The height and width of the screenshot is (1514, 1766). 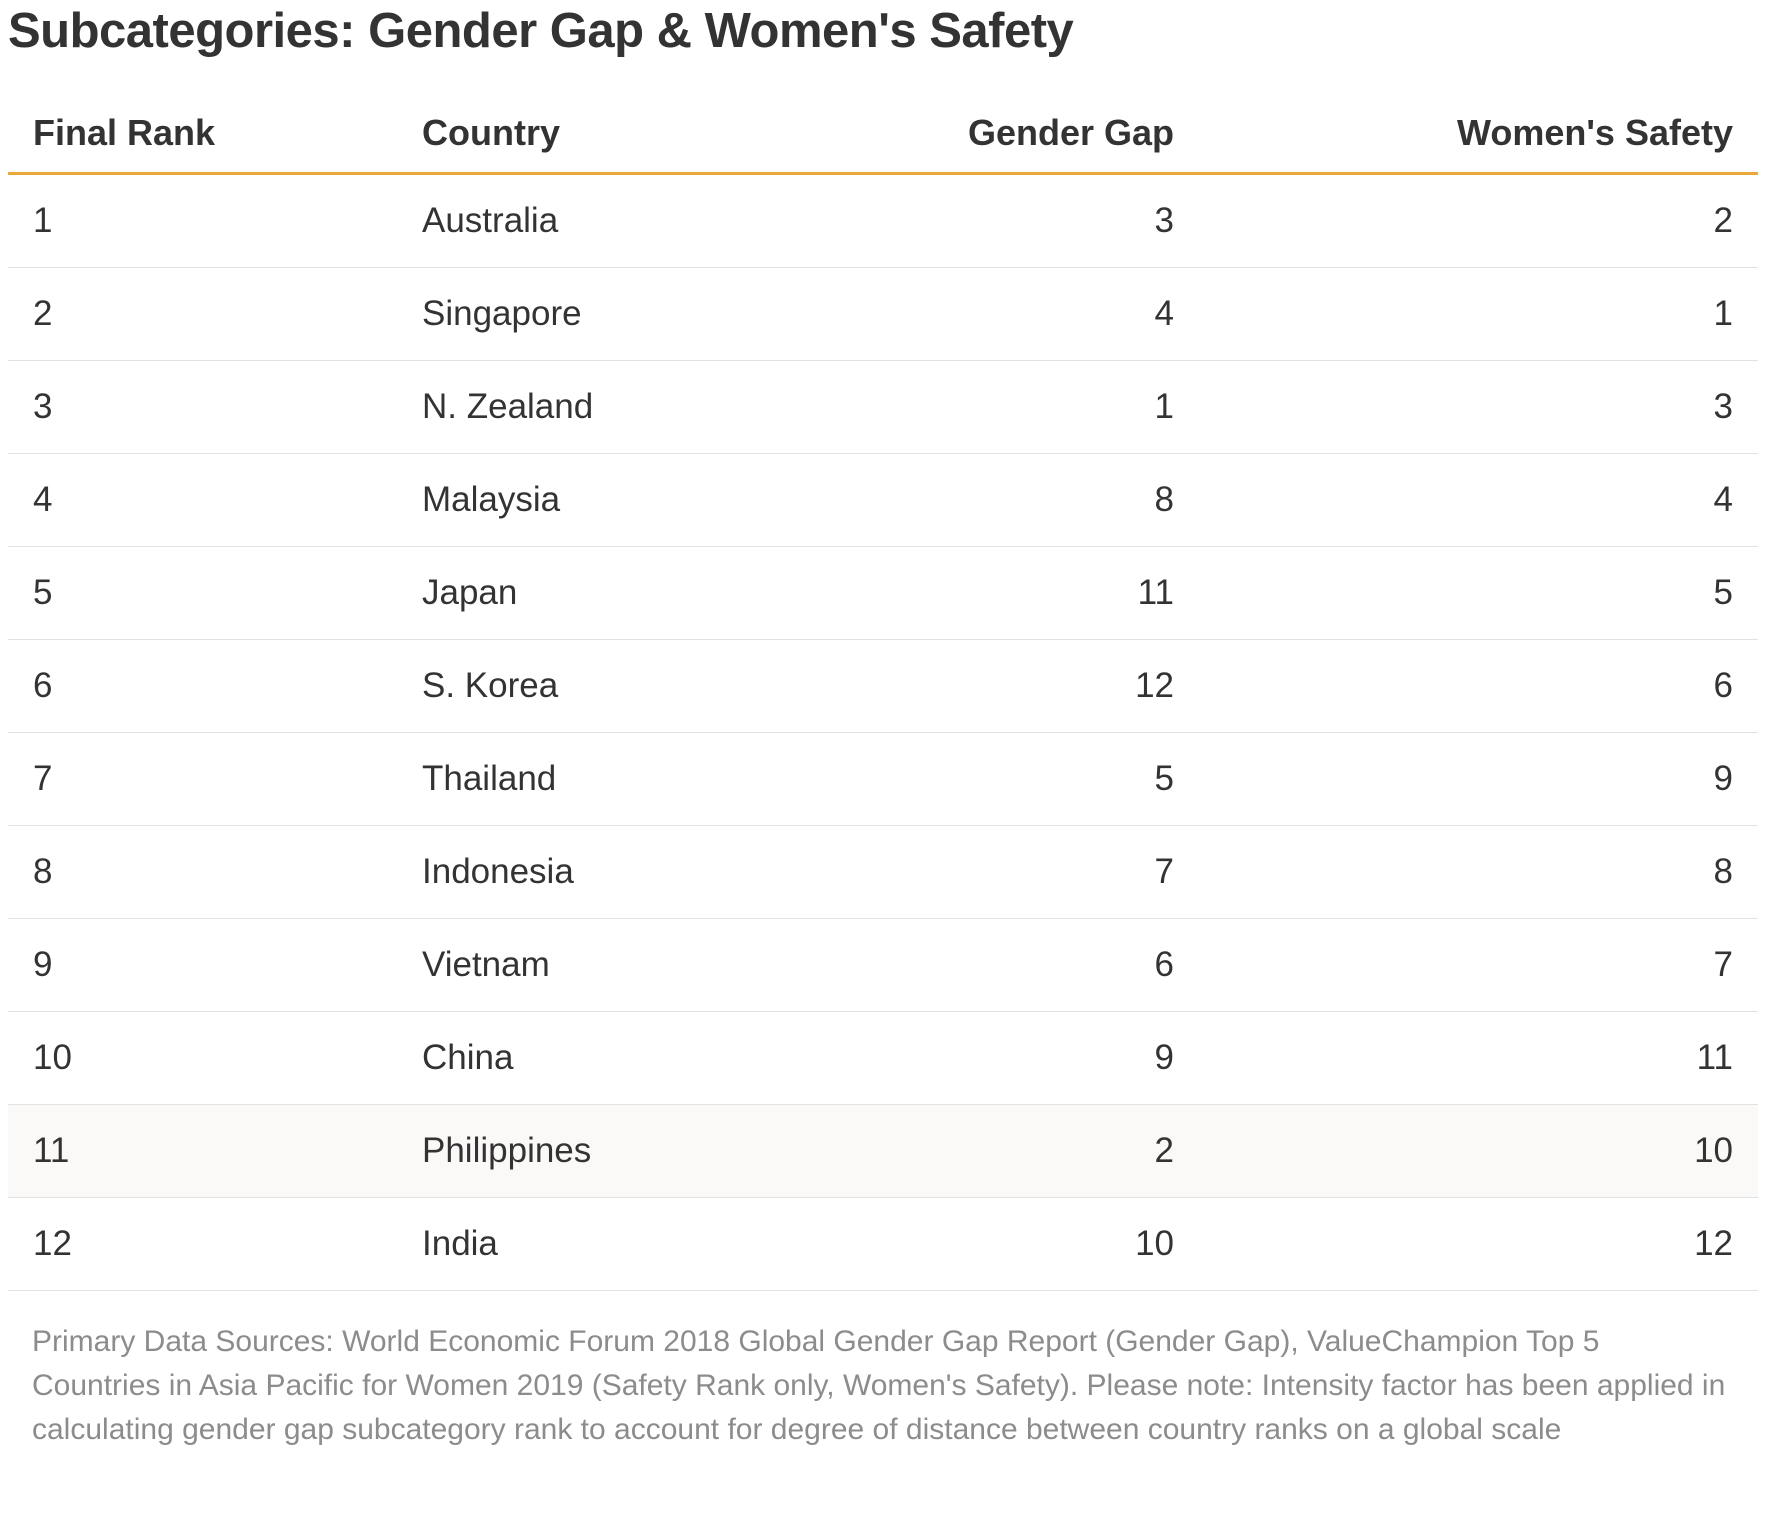 I want to click on country-cell: China, so click(x=468, y=1057).